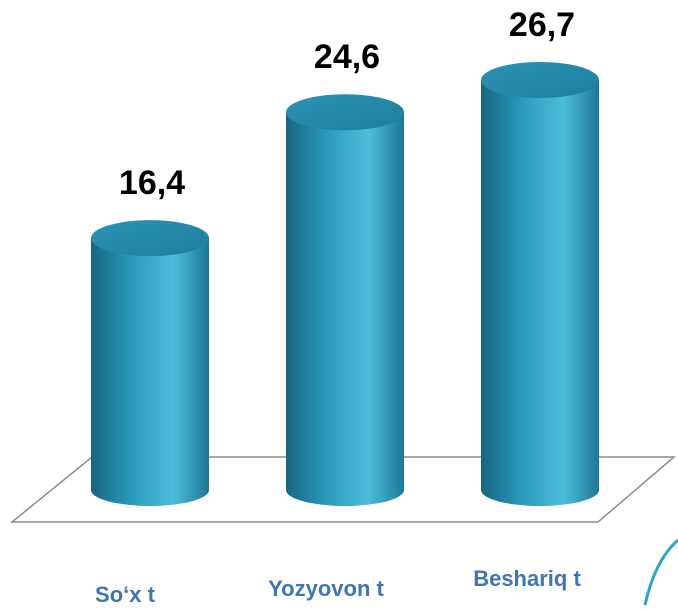  Describe the element at coordinates (527, 578) in the screenshot. I see `x-tick-label: Beshariq t` at that location.